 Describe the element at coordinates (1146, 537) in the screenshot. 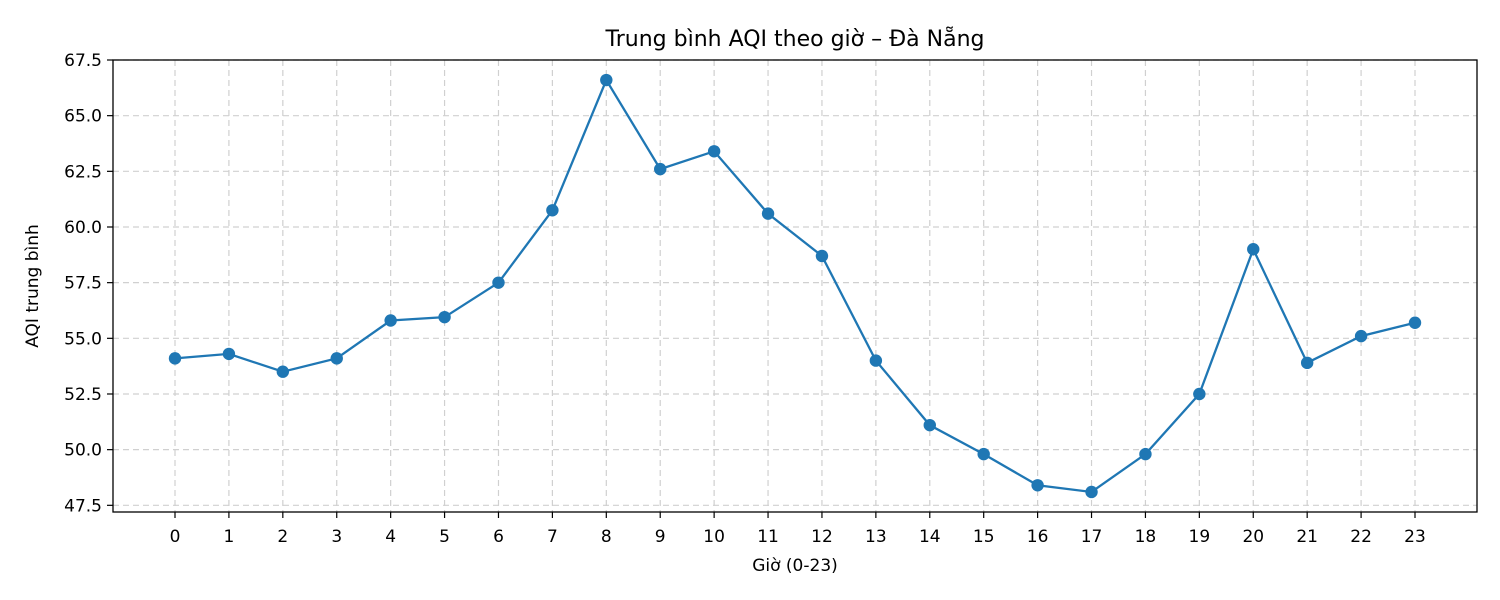

I see `x-tick-label: 18` at that location.